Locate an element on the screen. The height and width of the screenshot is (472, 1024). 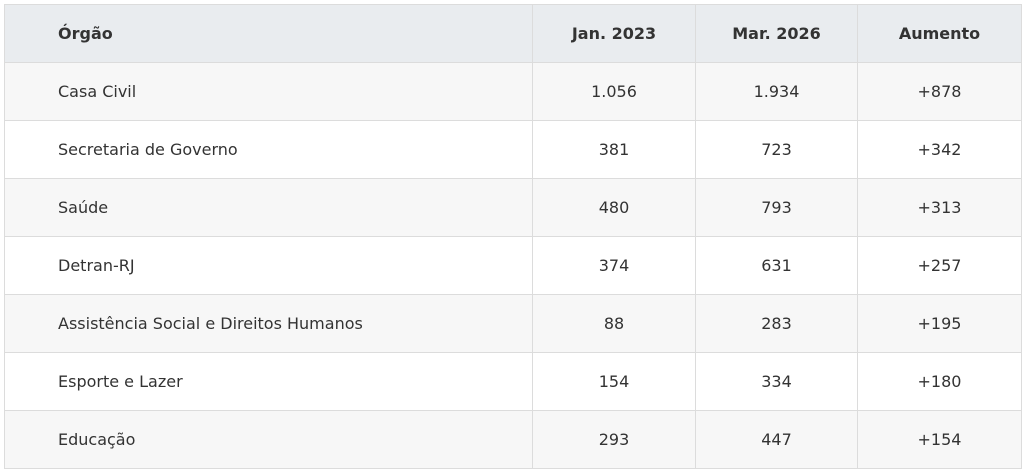
table-row: Casa Civil 1.056 1.934 +878 is located at coordinates (513, 91).